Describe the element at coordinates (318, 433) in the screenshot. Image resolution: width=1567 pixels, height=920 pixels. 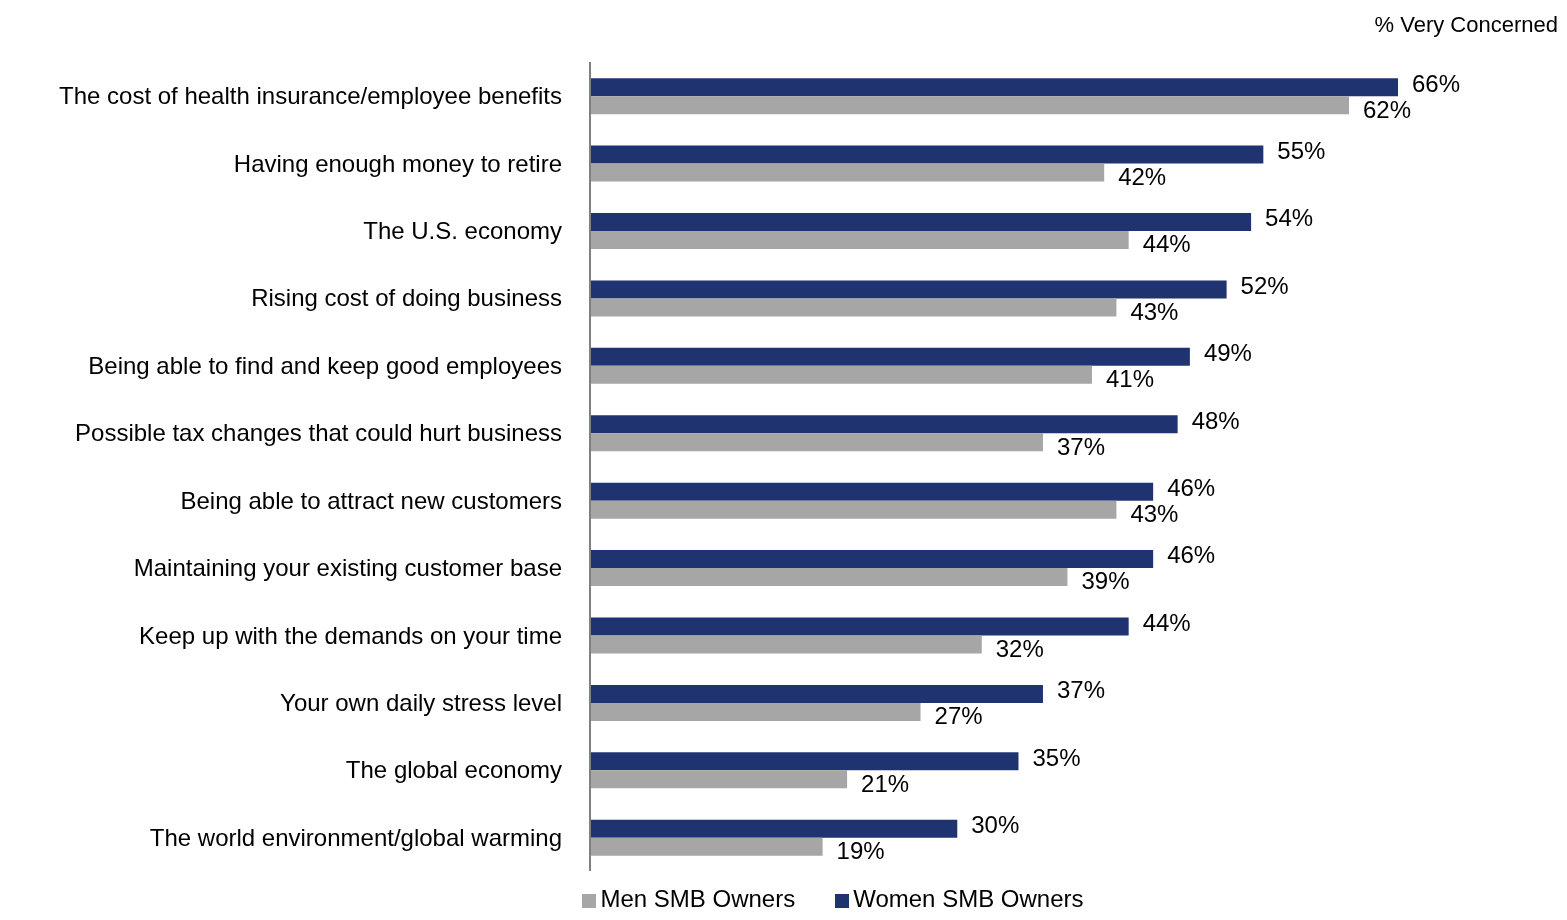
I see `y-tick-label: Possible tax changes that could hurt business` at that location.